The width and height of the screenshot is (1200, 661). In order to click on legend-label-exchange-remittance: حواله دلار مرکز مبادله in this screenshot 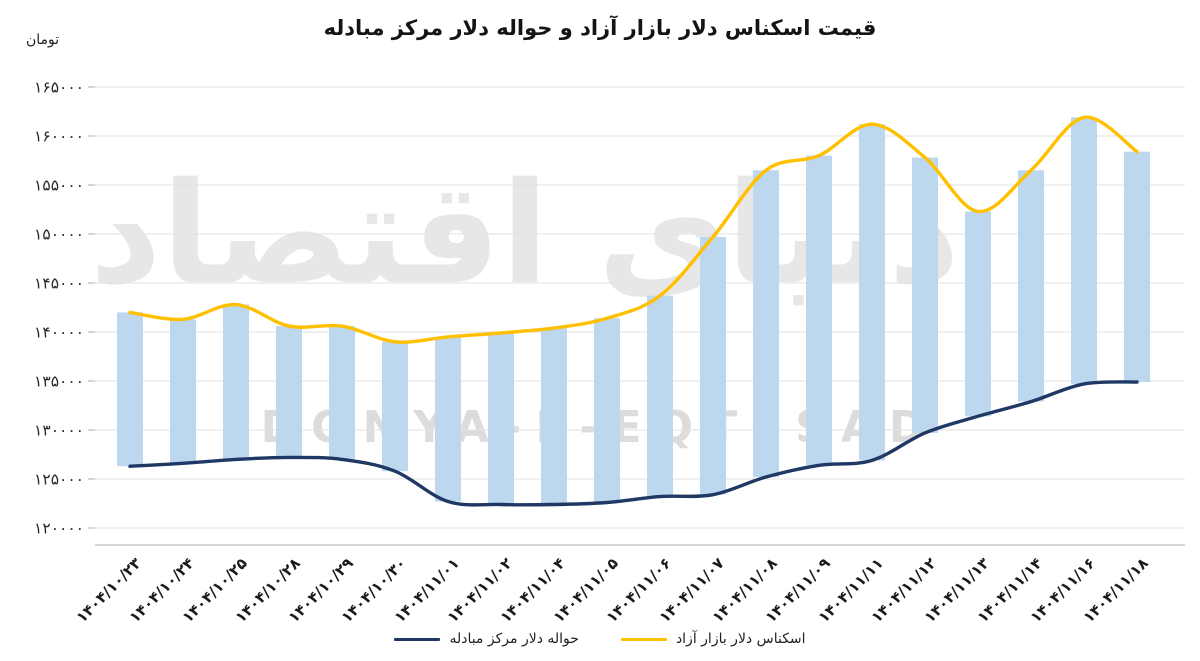, I will do `click(514, 639)`.